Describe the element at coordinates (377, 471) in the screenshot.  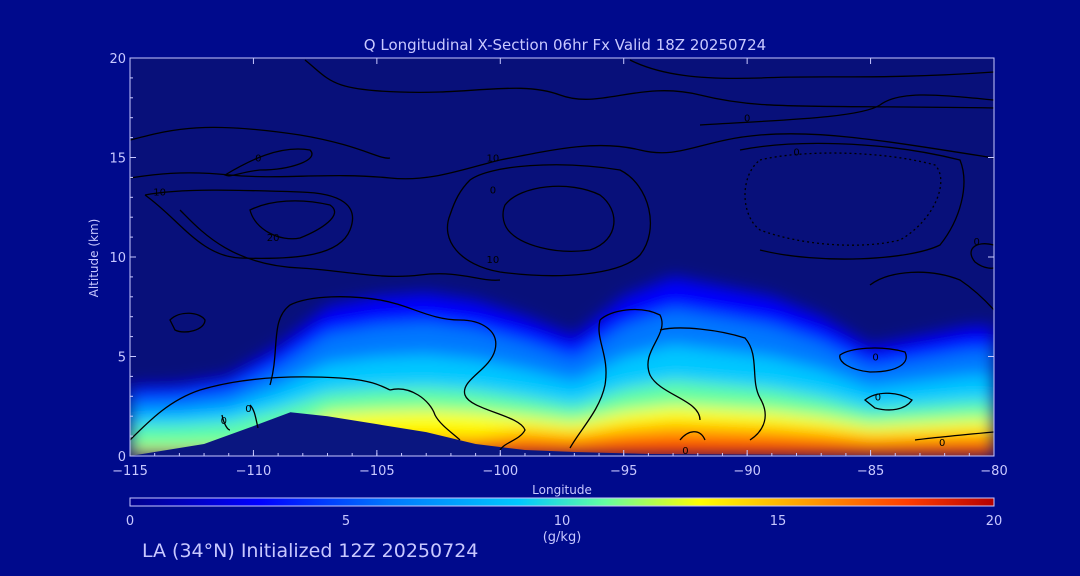
I see `x-tick-label: −105` at that location.